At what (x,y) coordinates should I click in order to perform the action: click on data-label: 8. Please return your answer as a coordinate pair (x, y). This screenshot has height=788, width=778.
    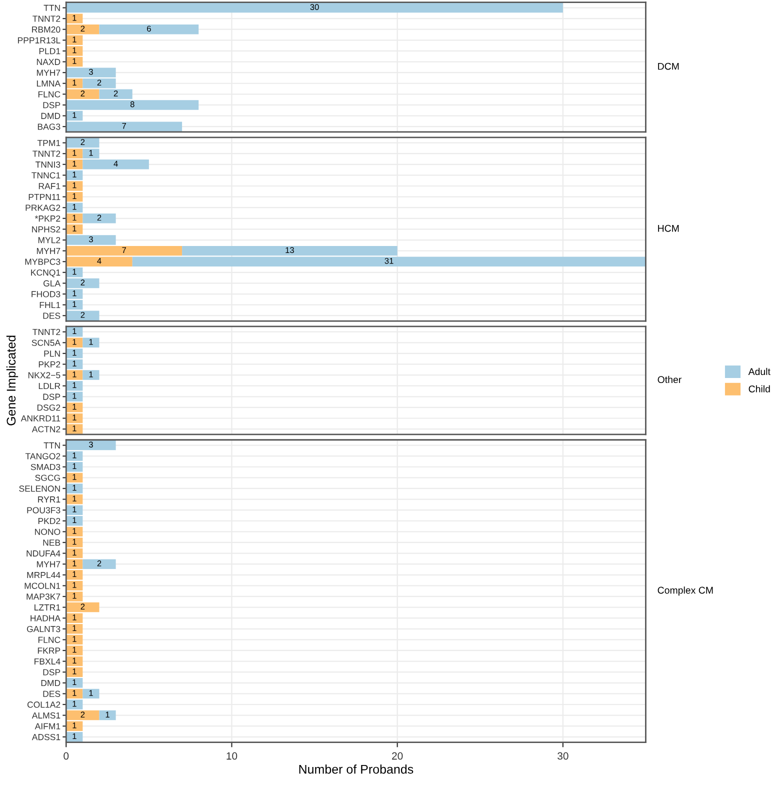
    Looking at the image, I should click on (132, 104).